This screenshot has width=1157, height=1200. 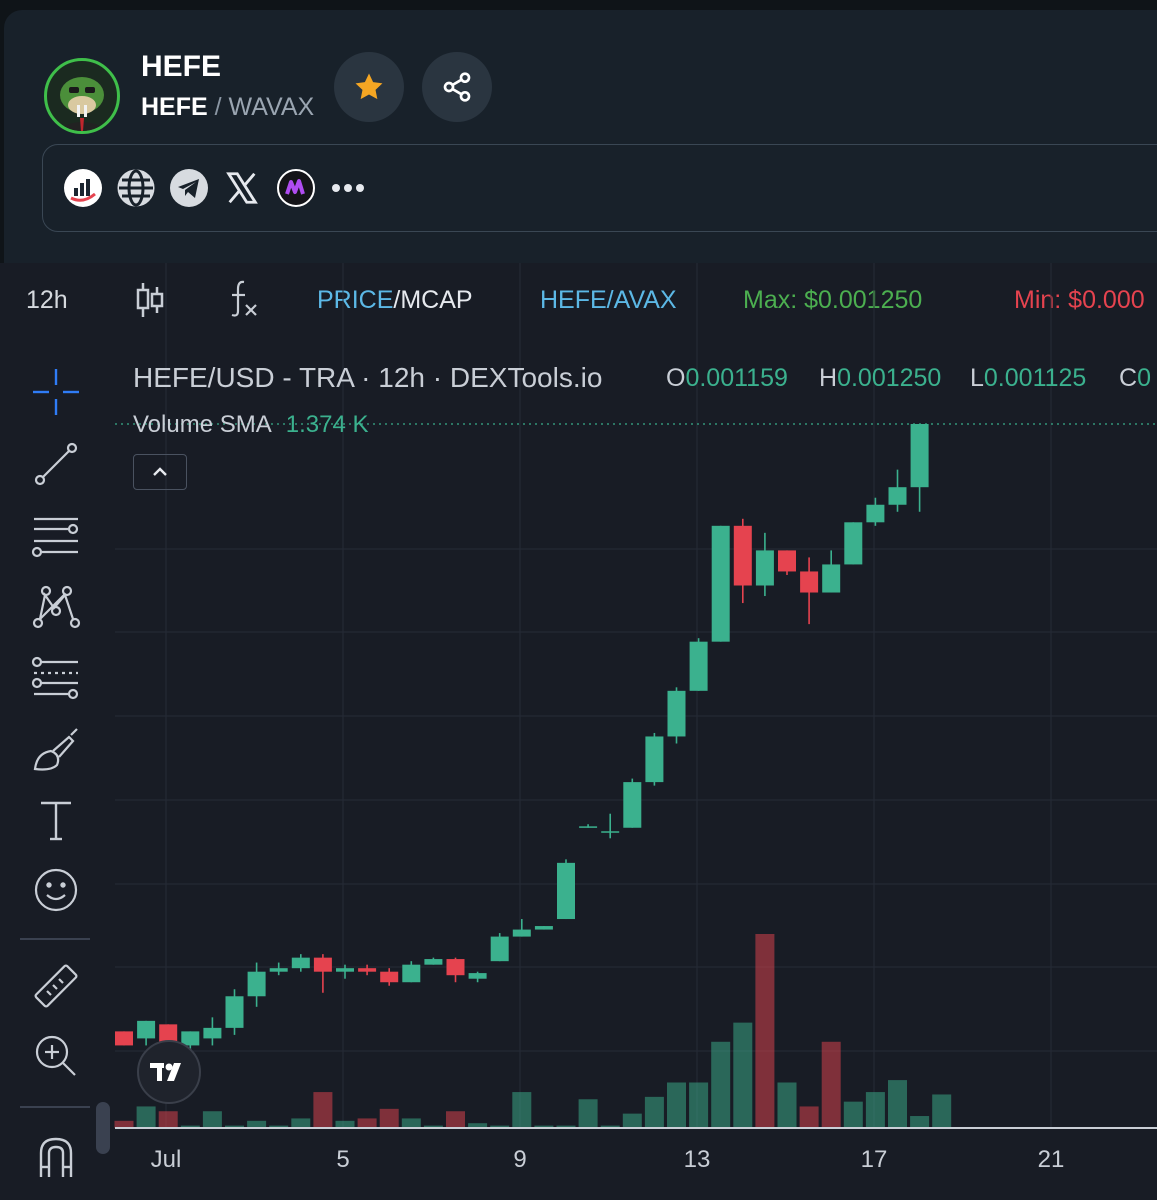 What do you see at coordinates (833, 300) in the screenshot?
I see `max-price: Max: $0.001250` at bounding box center [833, 300].